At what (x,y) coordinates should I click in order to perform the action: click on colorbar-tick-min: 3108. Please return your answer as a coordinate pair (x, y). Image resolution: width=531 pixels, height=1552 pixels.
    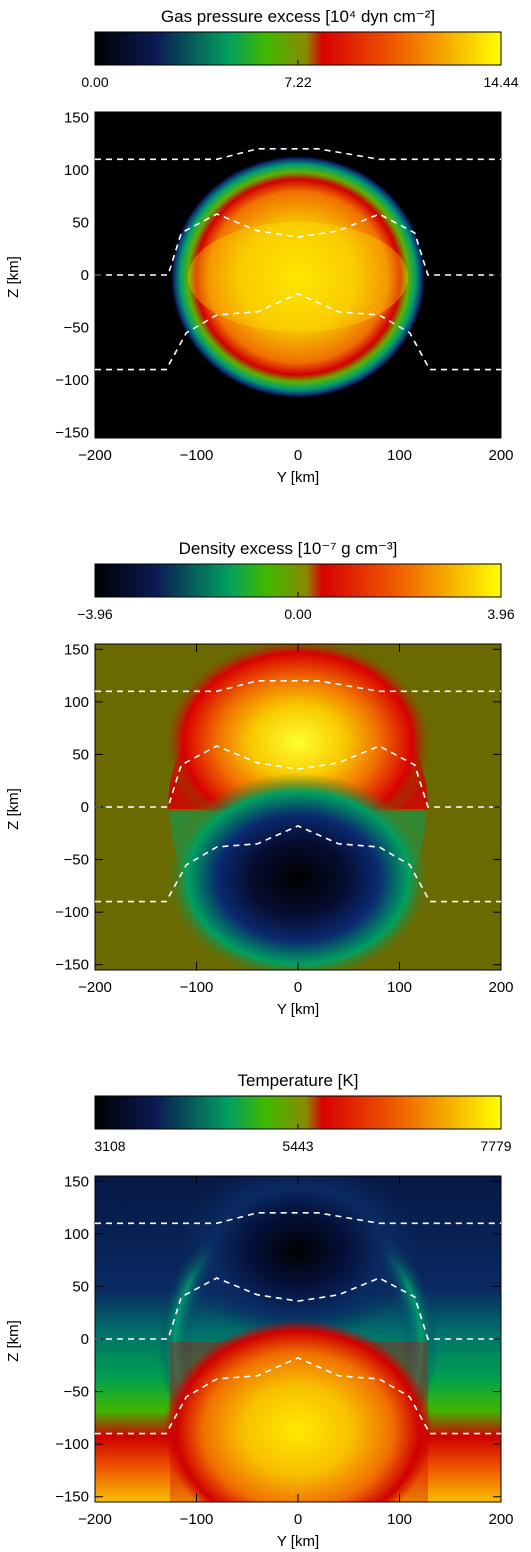
    Looking at the image, I should click on (109, 1146).